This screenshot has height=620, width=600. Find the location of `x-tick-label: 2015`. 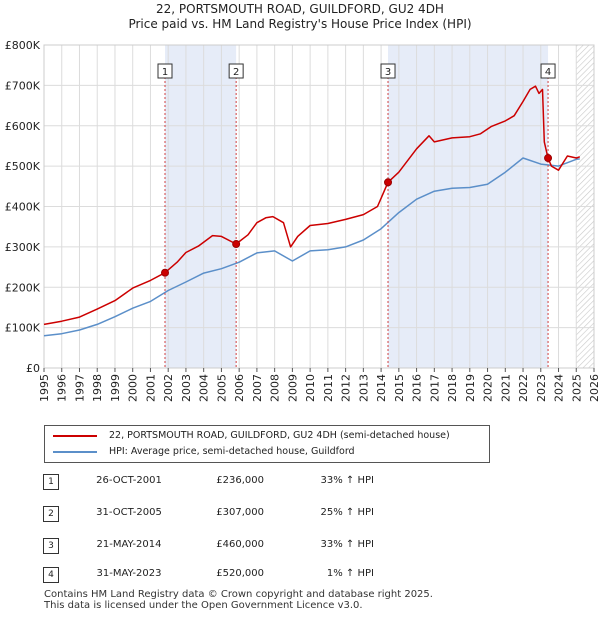

x-tick-label: 2015 is located at coordinates (399, 388).